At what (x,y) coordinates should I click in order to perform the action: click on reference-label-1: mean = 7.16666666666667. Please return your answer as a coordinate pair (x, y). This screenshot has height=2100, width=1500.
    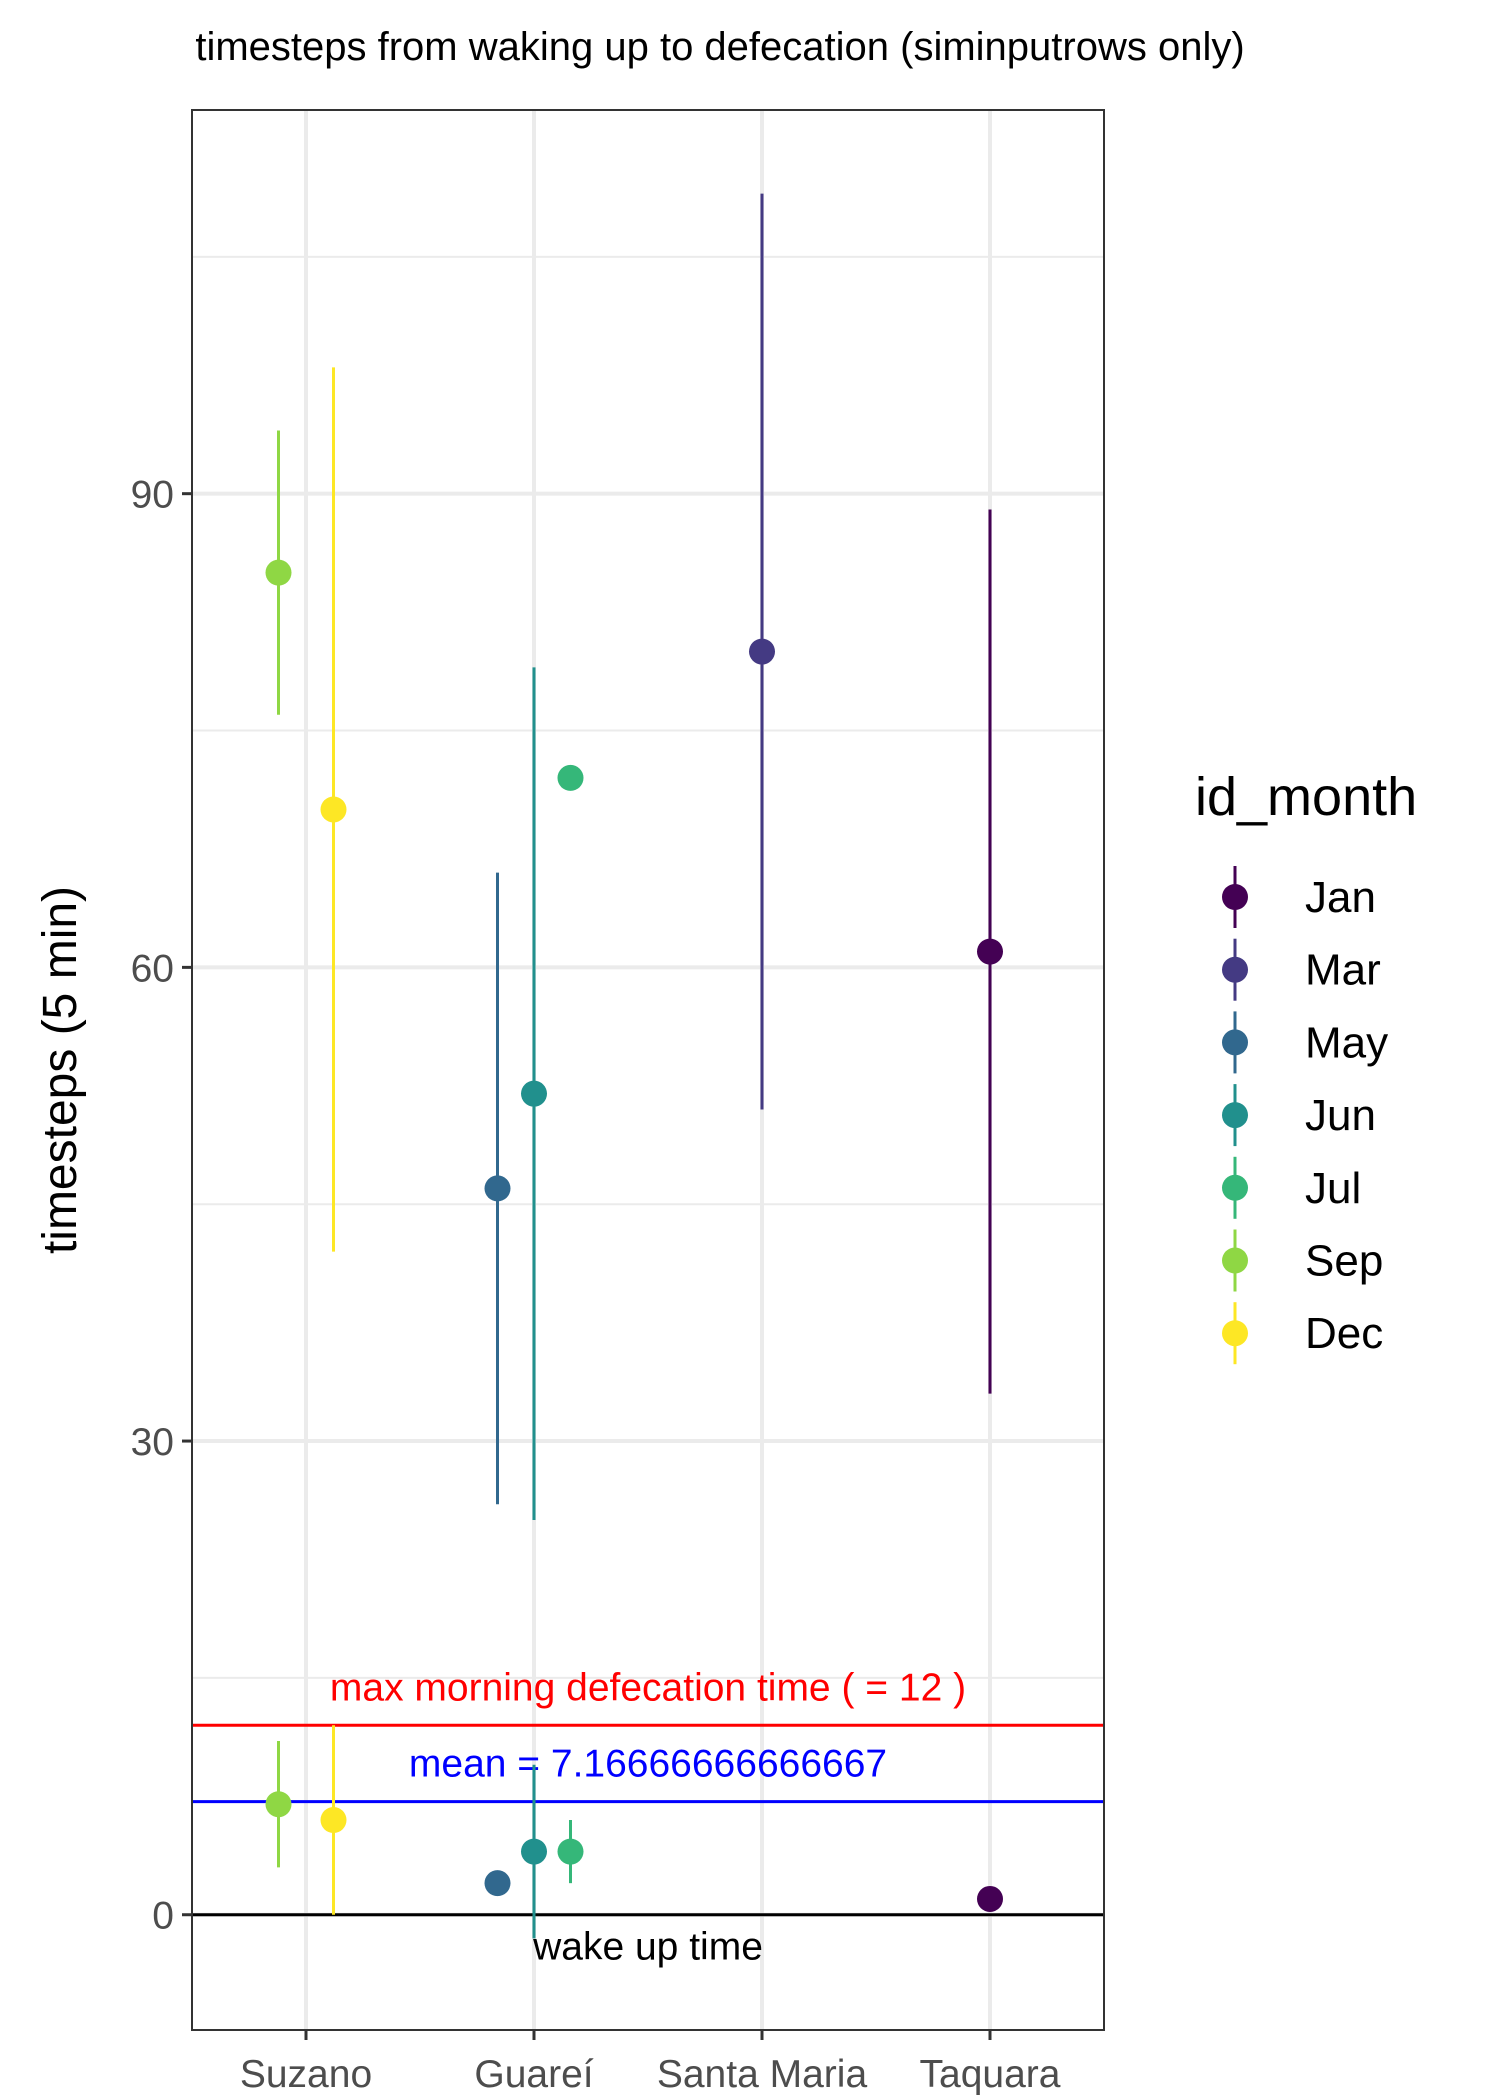
    Looking at the image, I should click on (648, 1764).